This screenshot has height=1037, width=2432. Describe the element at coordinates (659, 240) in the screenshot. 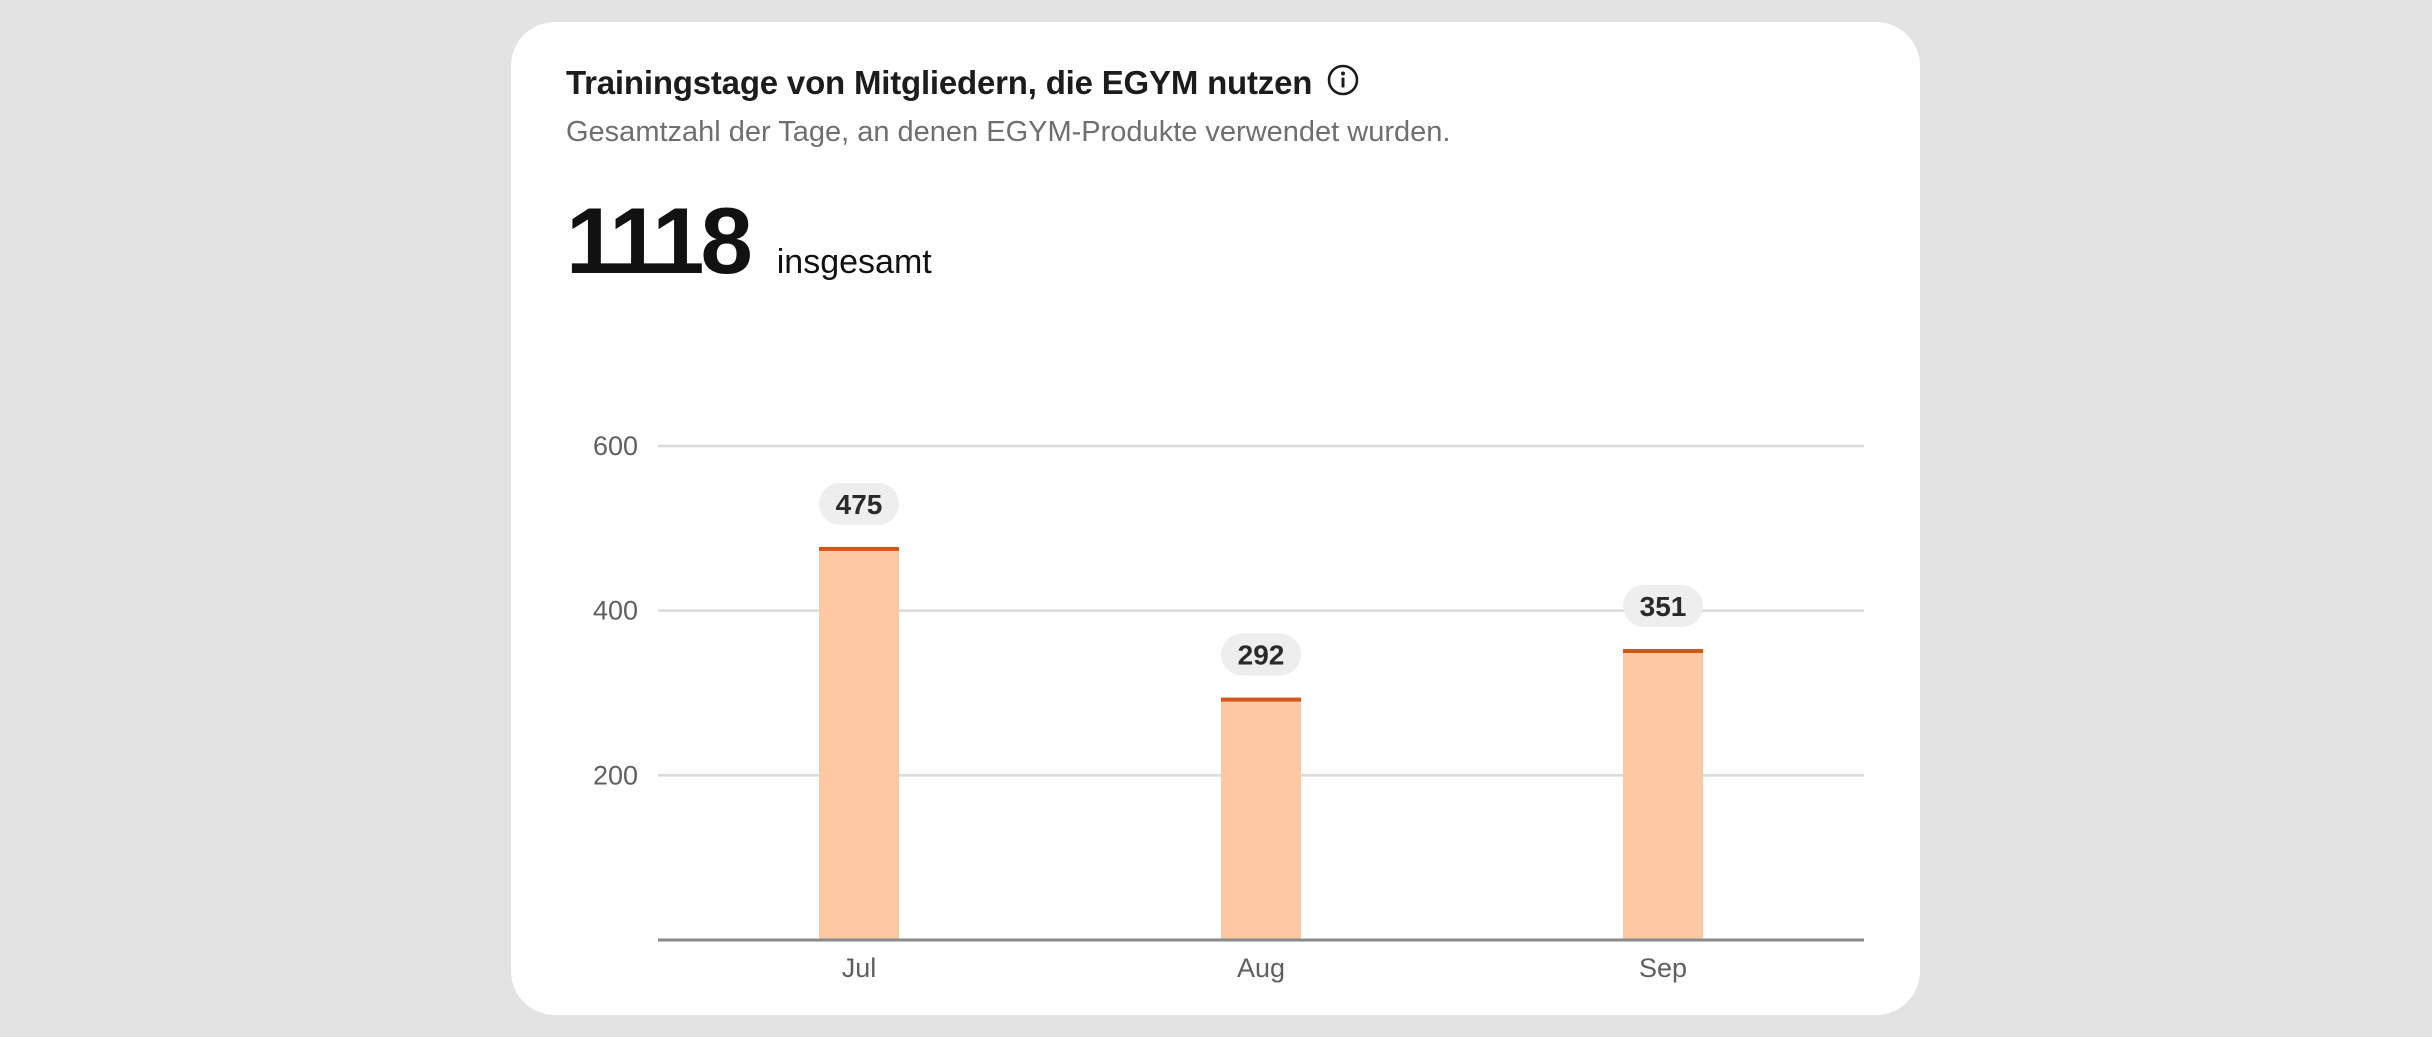

I see `total-value: 1118` at that location.